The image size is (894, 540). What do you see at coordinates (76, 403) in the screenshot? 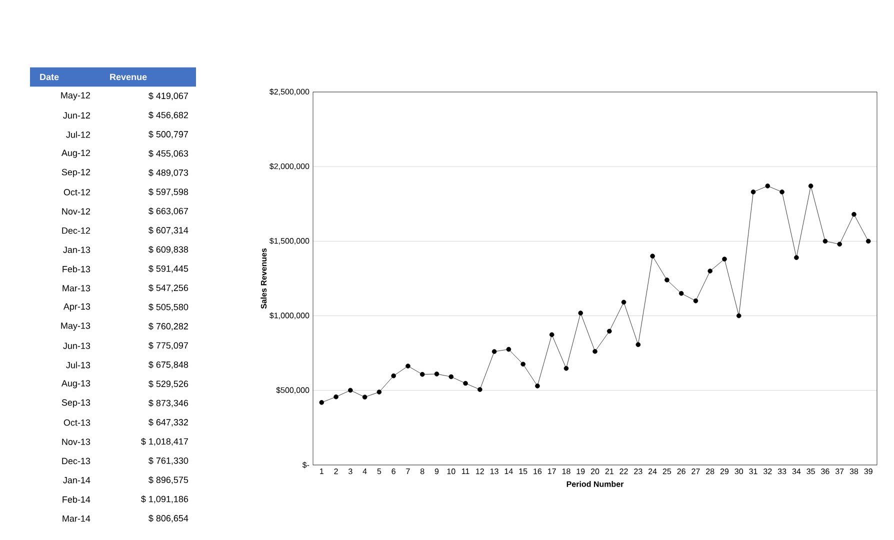
I see `text: Sep-13` at bounding box center [76, 403].